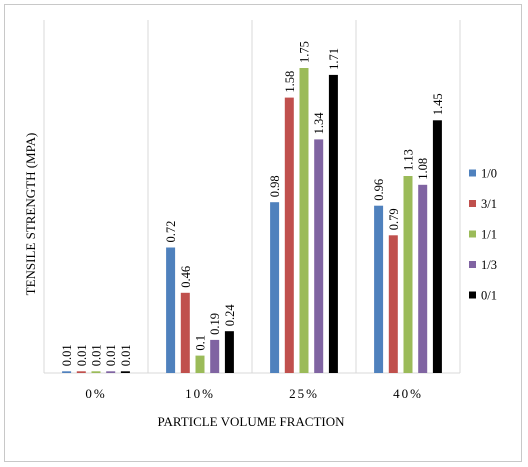 Image resolution: width=528 pixels, height=467 pixels. What do you see at coordinates (30, 214) in the screenshot?
I see `y-axis-title: TENSILE STRENGTH (MPA)` at bounding box center [30, 214].